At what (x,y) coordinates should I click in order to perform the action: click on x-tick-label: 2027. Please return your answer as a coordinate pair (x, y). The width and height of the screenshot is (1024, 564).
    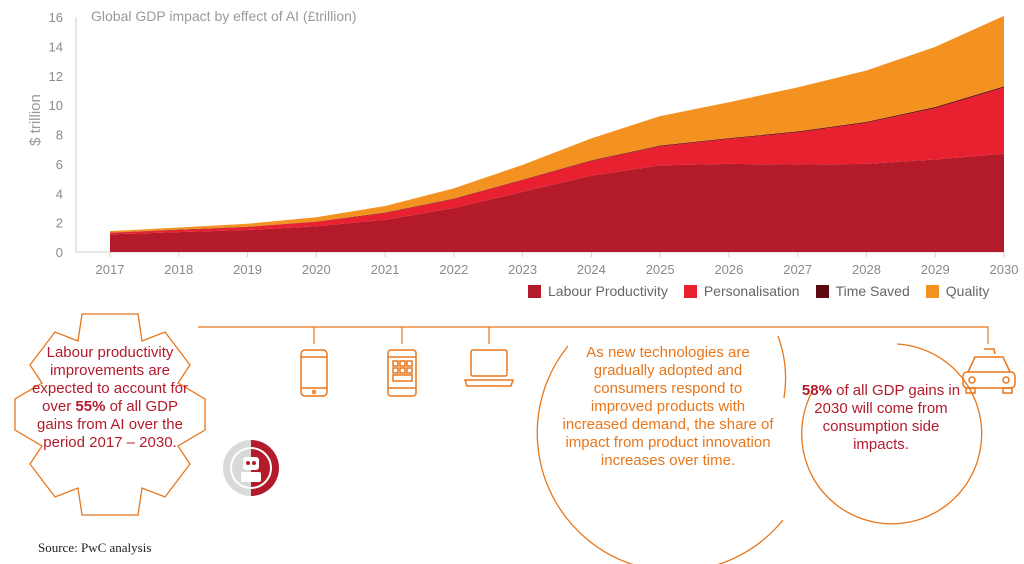
    Looking at the image, I should click on (797, 269).